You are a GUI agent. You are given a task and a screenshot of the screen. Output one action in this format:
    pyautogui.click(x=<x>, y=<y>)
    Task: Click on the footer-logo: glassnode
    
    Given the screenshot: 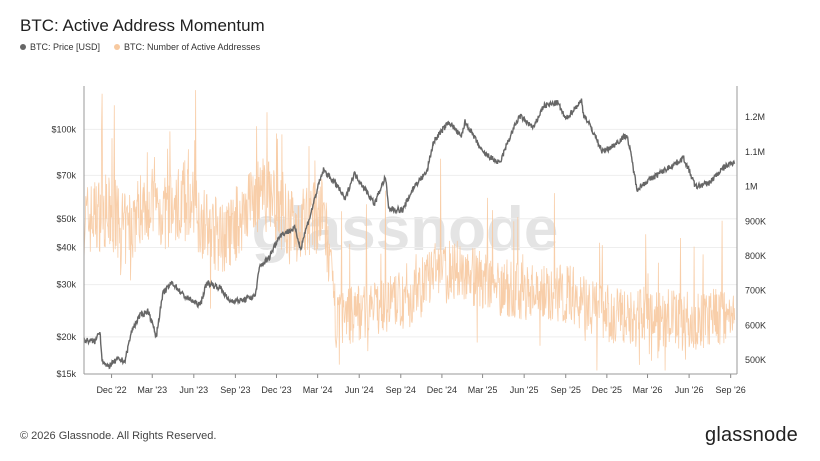 What is the action you would take?
    pyautogui.click(x=751, y=435)
    